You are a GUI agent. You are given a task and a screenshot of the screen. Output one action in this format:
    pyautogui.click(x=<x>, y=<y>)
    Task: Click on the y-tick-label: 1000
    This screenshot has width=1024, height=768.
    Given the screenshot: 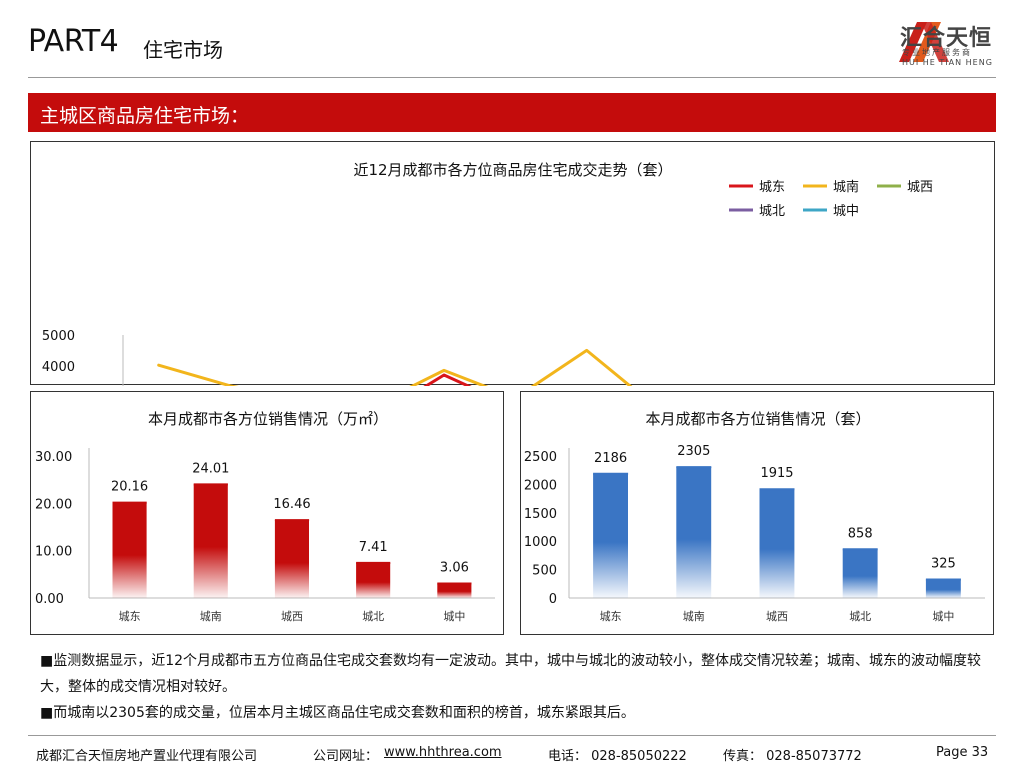 What is the action you would take?
    pyautogui.click(x=540, y=542)
    